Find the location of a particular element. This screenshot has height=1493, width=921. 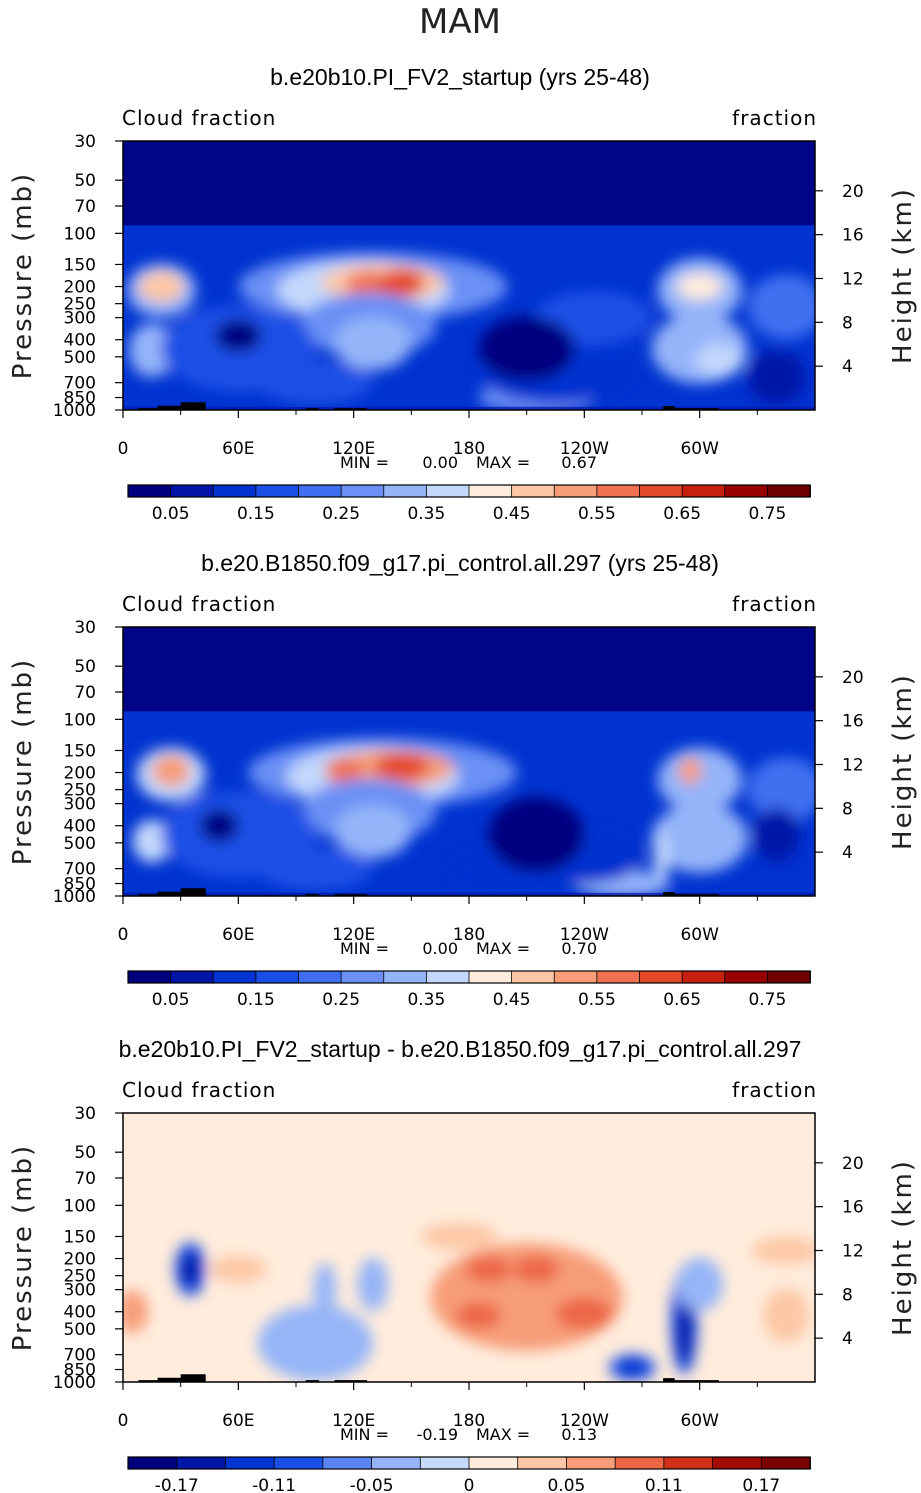

y-tick-label: 150 is located at coordinates (80, 1237).